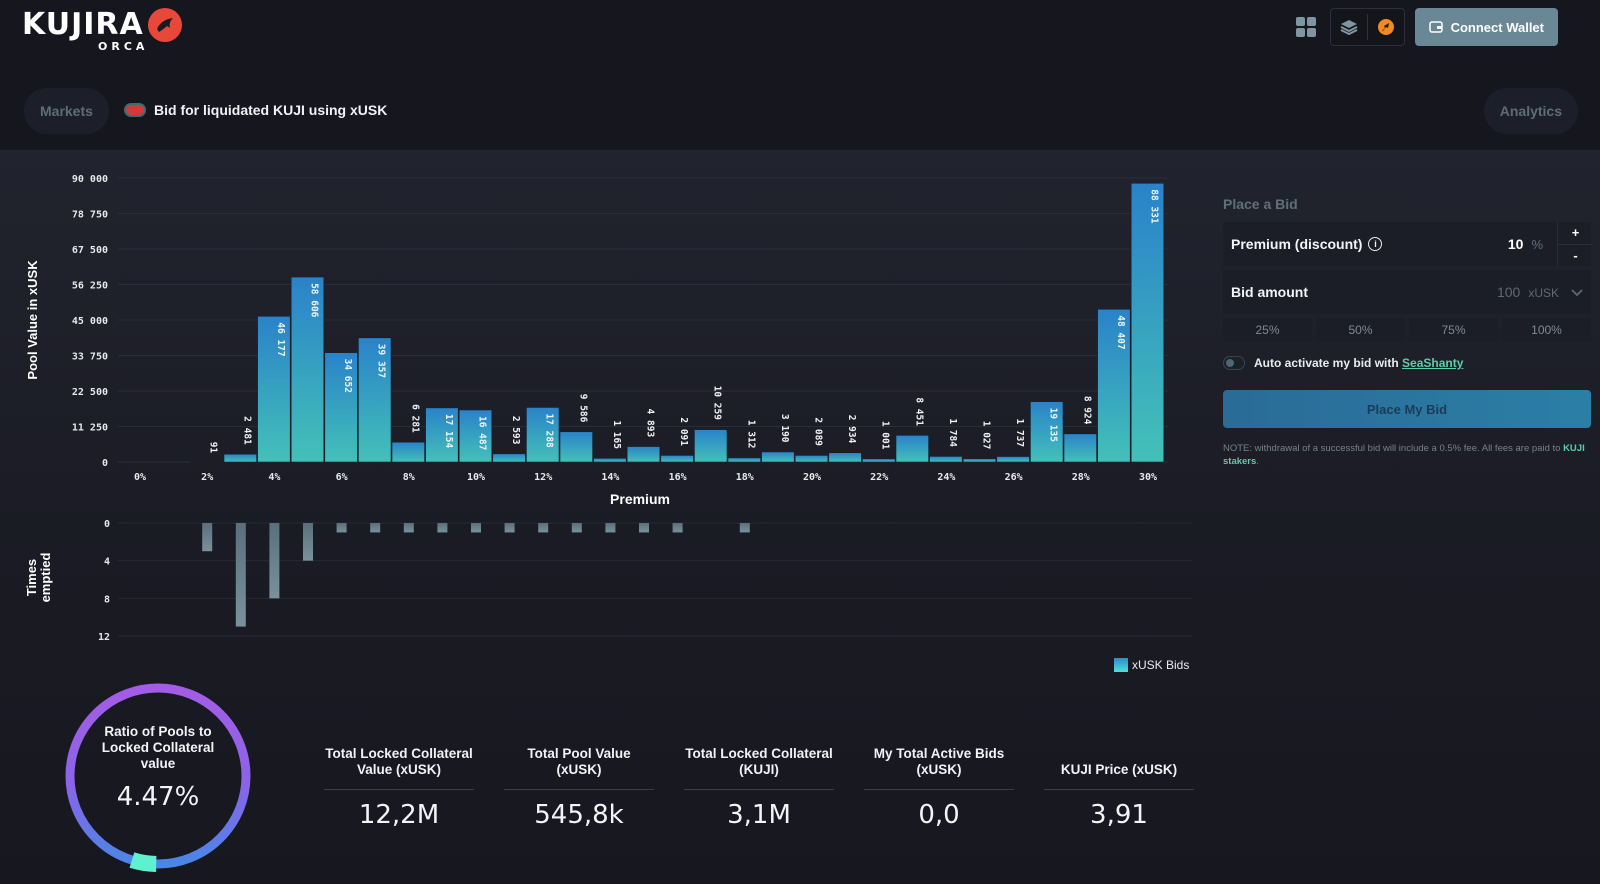  Describe the element at coordinates (1161, 665) in the screenshot. I see `legend-label: xUSK Bids` at that location.